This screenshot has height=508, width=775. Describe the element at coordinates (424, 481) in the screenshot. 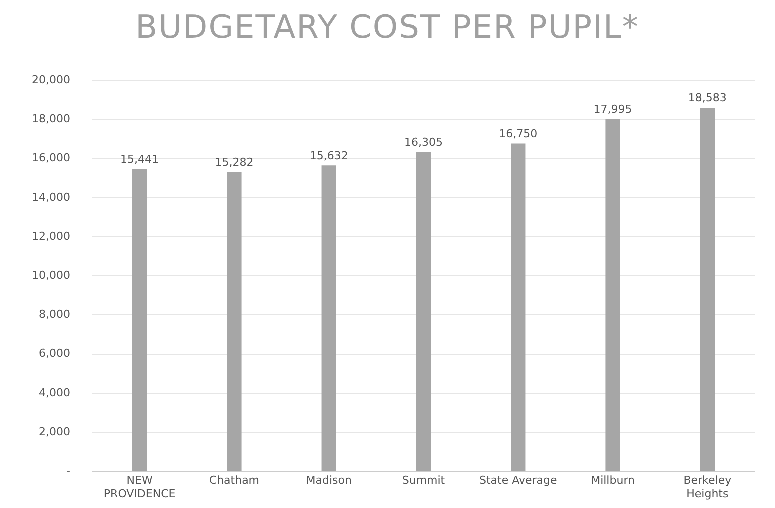

I see `x-tick-label: Summit` at that location.